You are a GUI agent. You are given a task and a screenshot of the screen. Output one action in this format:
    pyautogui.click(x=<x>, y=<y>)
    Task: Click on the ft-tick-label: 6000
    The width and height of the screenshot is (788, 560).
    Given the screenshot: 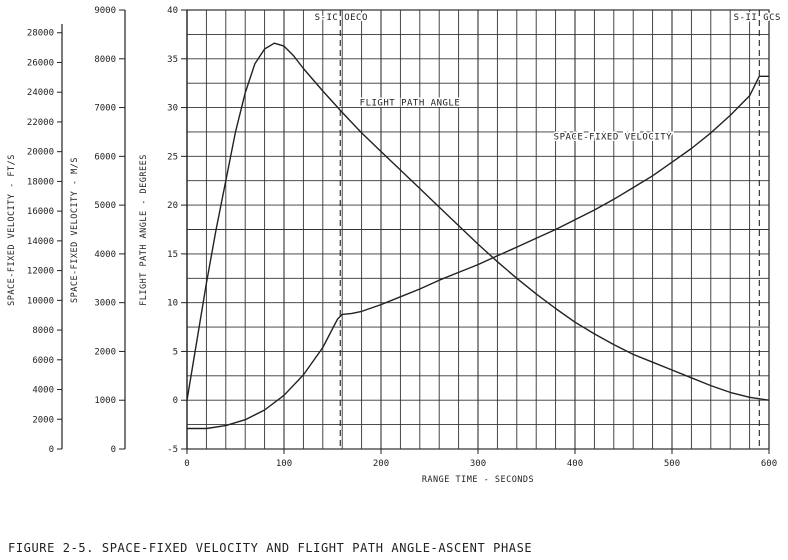 What is the action you would take?
    pyautogui.click(x=43, y=361)
    